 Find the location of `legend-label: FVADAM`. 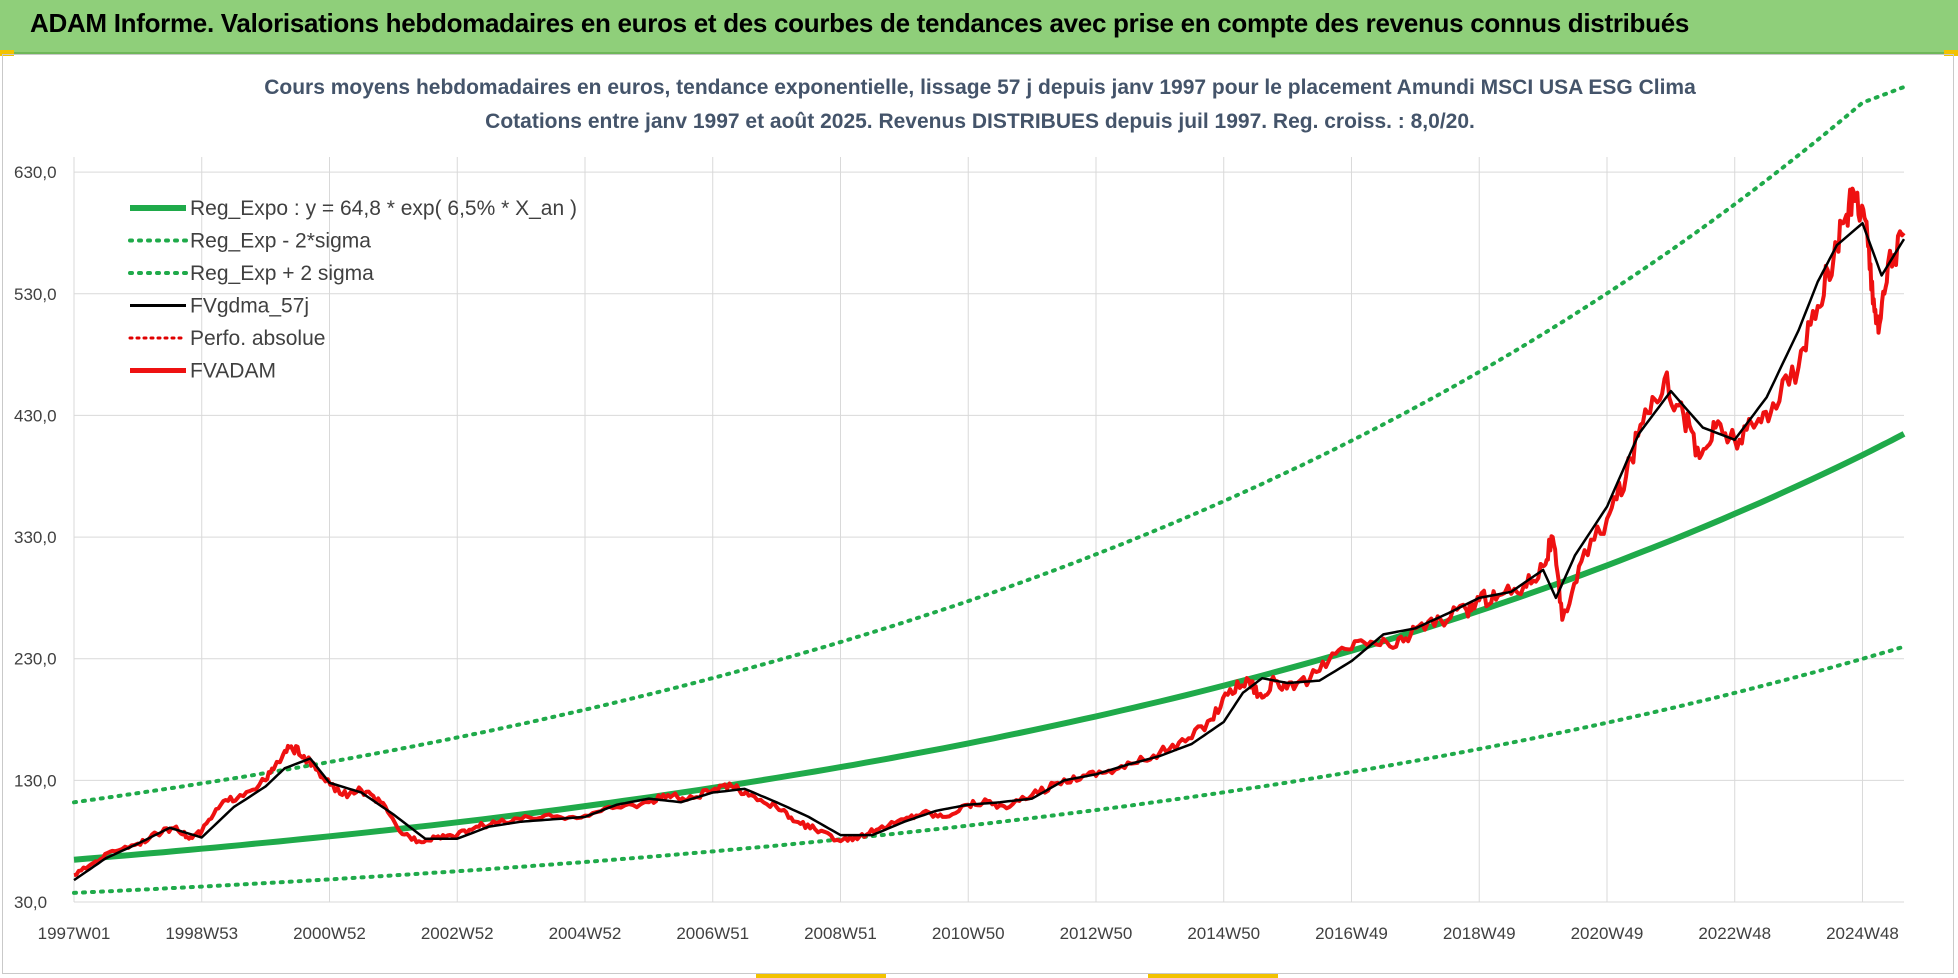

legend-label: FVADAM is located at coordinates (233, 371).